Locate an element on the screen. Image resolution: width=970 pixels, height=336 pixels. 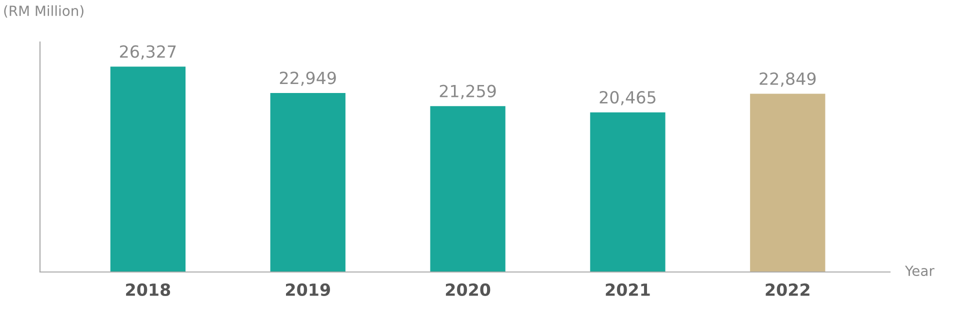
data-label: 21,259 is located at coordinates (468, 92).